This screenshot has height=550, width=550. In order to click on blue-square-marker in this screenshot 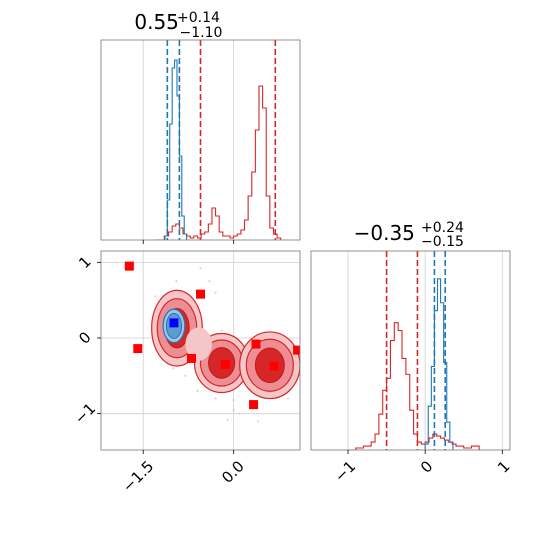, I will do `click(174, 323)`.